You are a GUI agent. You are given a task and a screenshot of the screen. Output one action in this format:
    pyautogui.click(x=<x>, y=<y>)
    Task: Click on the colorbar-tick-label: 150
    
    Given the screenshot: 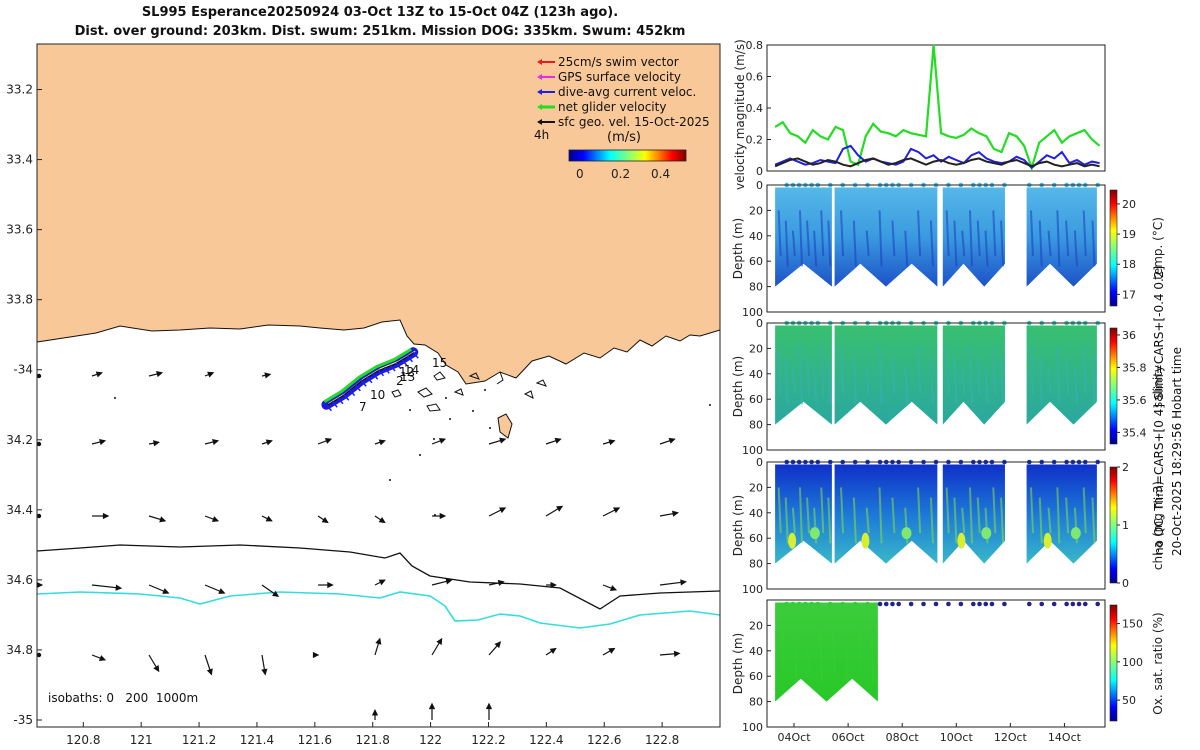 What is the action you would take?
    pyautogui.click(x=1132, y=624)
    